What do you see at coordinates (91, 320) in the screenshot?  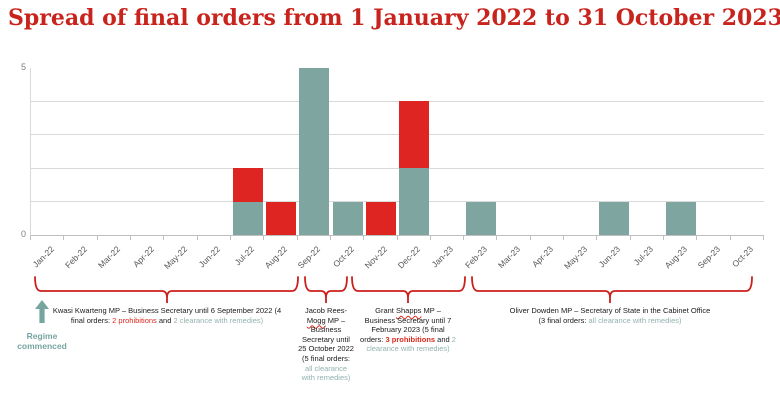 I see `annotation-text: final orders:` at bounding box center [91, 320].